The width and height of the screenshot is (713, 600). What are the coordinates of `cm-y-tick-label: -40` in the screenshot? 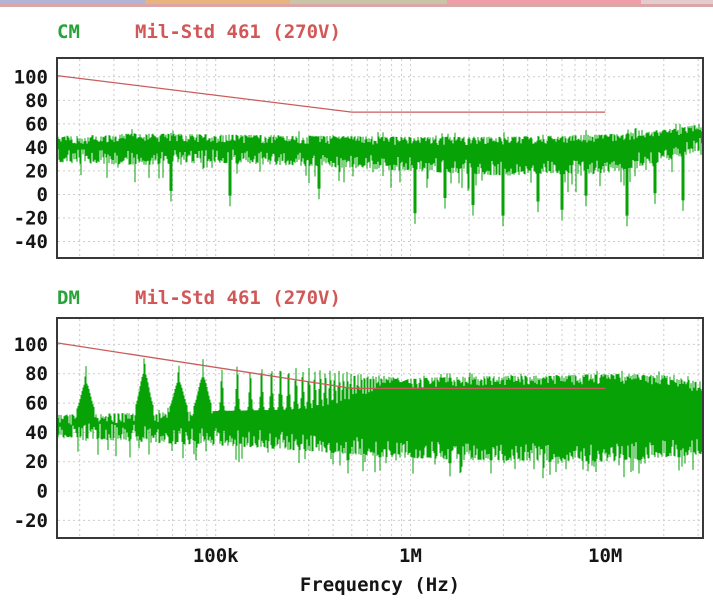 It's located at (31, 242).